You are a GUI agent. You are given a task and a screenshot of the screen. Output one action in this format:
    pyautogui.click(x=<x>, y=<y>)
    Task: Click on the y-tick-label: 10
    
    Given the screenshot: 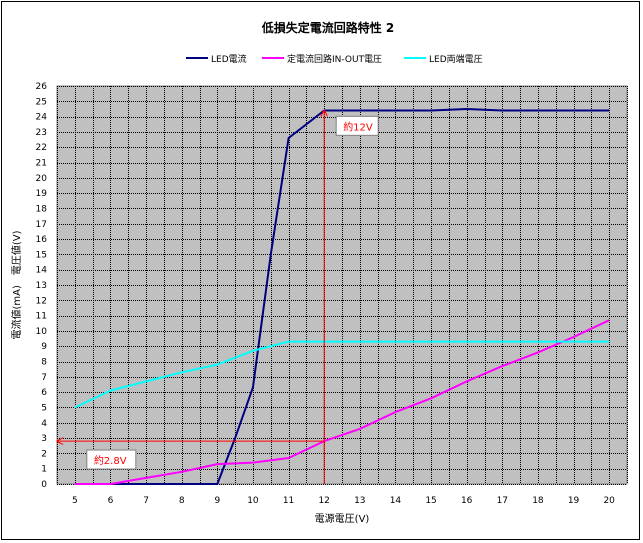 What is the action you would take?
    pyautogui.click(x=42, y=332)
    